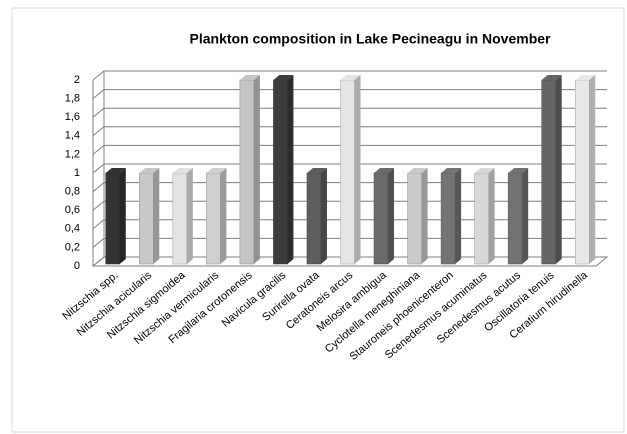  Describe the element at coordinates (72, 136) in the screenshot. I see `y-tick-label: 1,4` at that location.